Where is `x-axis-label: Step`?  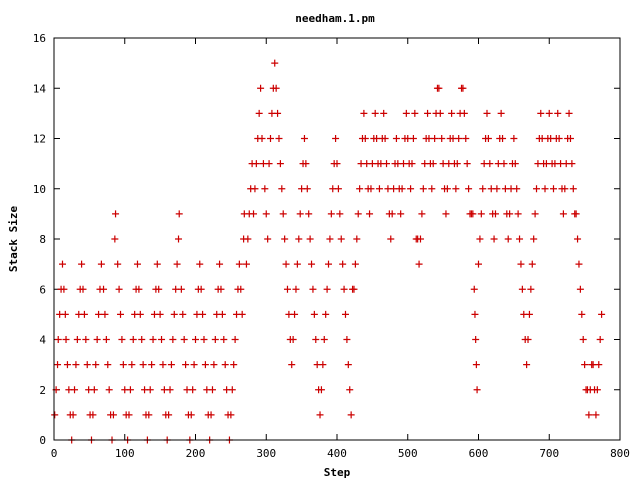
x-axis-label: Step is located at coordinates (337, 472).